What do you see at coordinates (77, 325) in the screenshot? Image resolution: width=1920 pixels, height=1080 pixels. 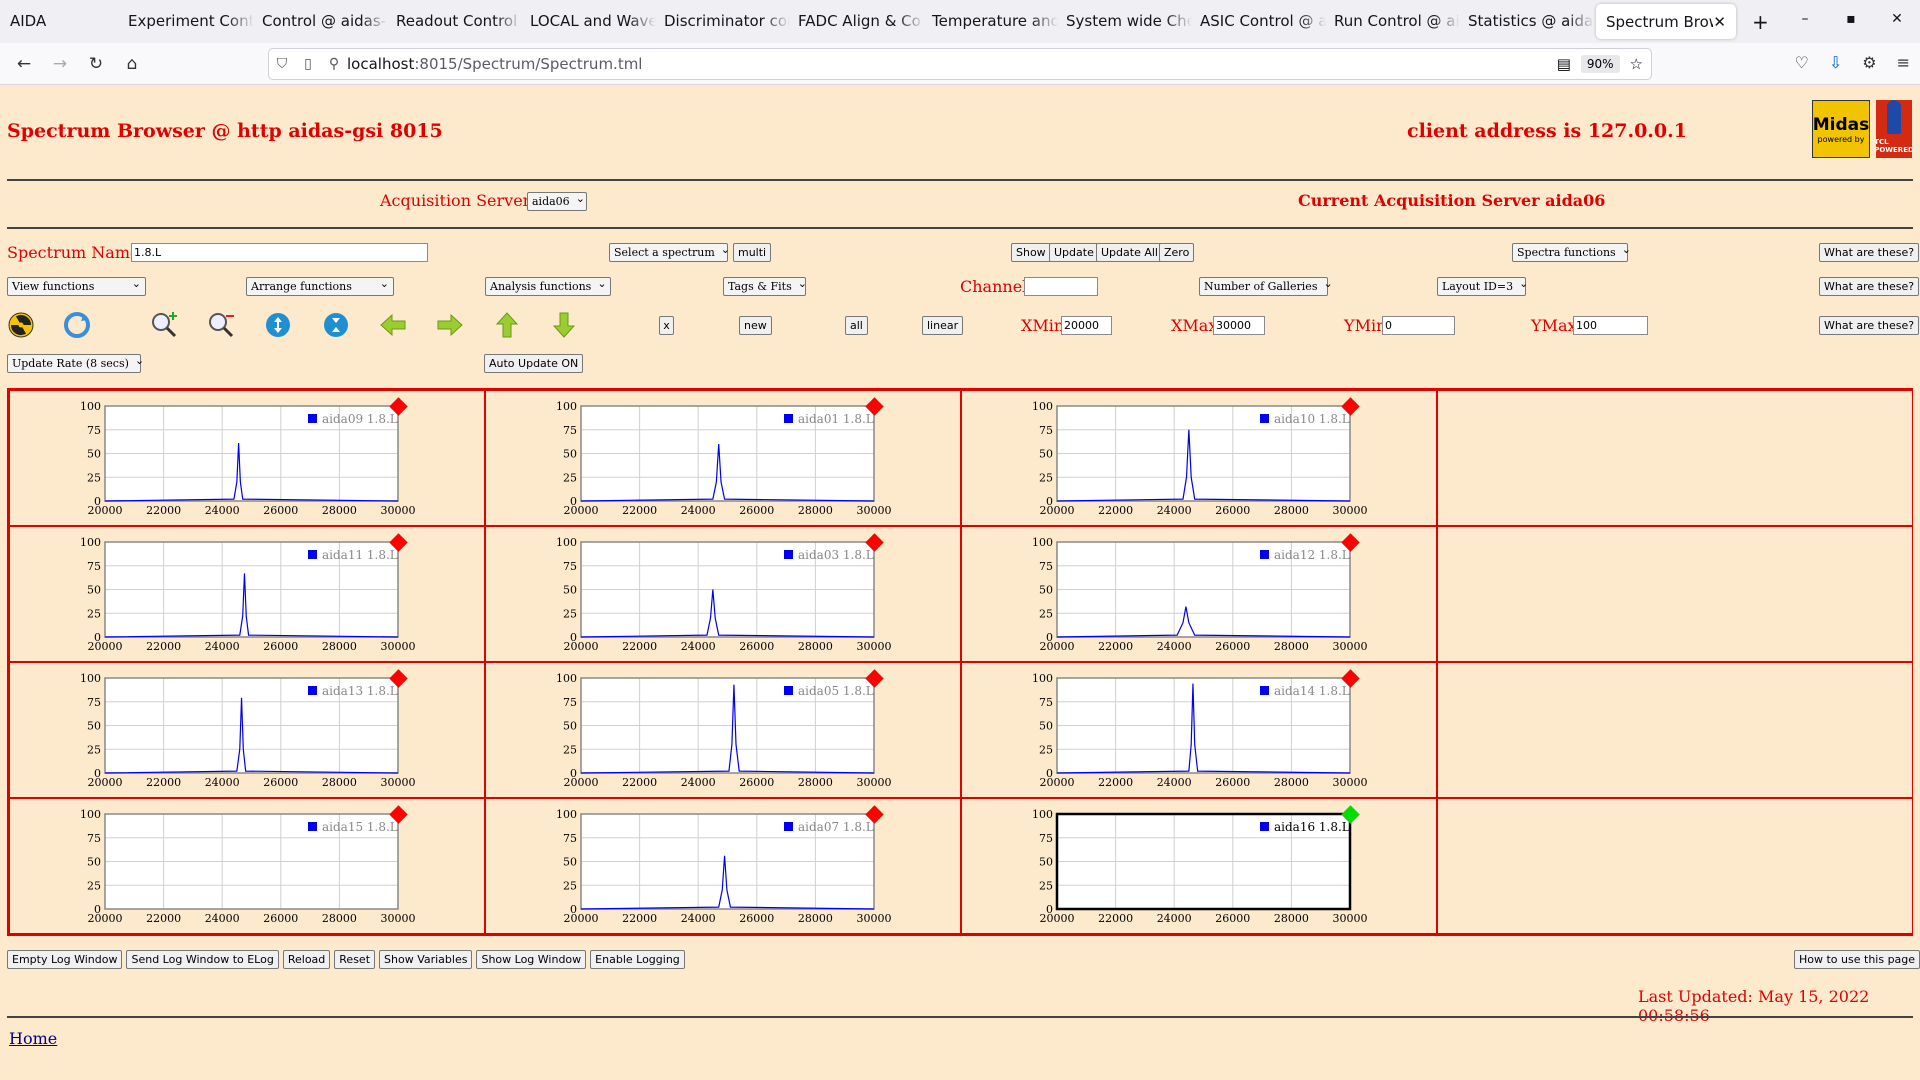 I see `refresh-icon` at bounding box center [77, 325].